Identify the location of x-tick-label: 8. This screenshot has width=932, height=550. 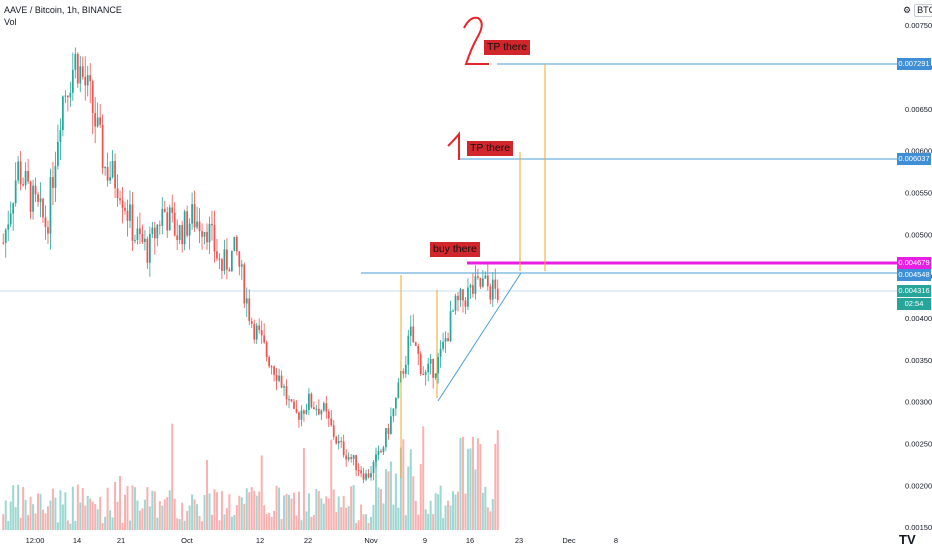
(616, 540).